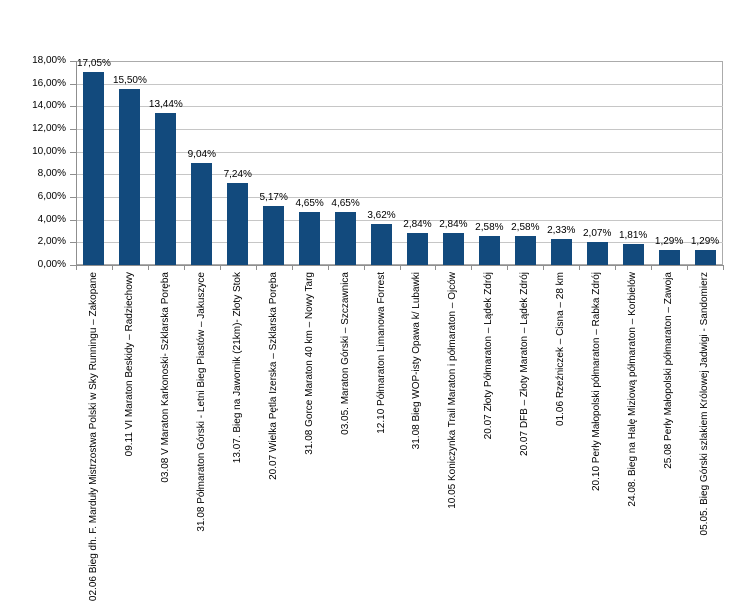 The width and height of the screenshot is (755, 605). What do you see at coordinates (94, 63) in the screenshot?
I see `bar-value-label: 17,05%` at bounding box center [94, 63].